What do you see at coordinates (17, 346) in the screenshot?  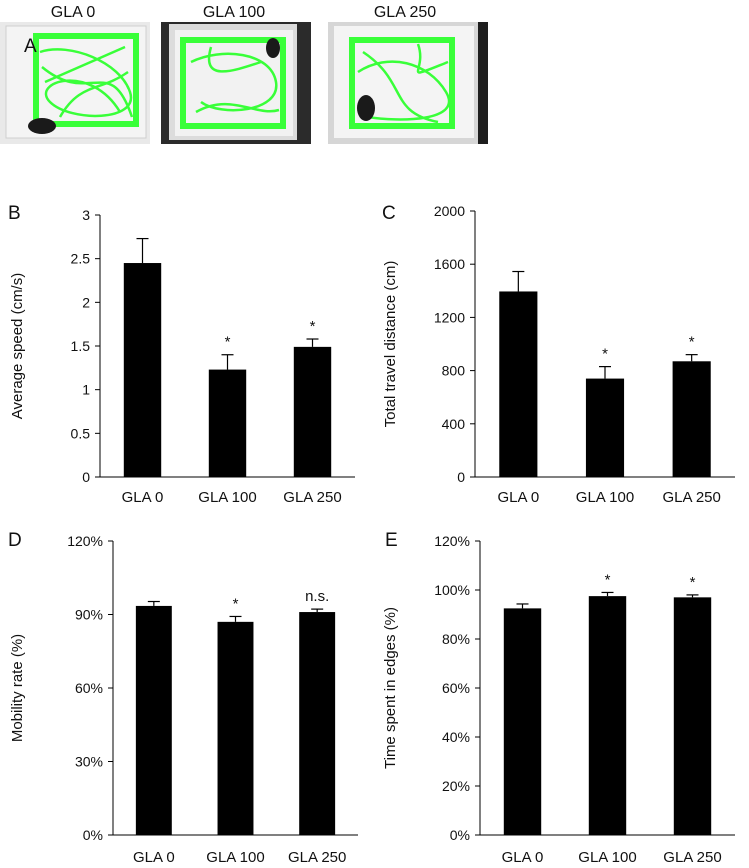 I see `y-axis-label: Average speed (cm/s)` at bounding box center [17, 346].